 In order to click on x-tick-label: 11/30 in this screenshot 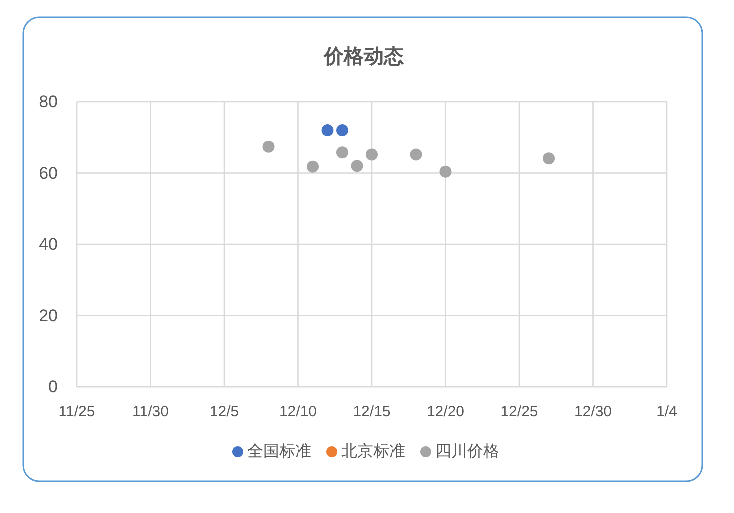, I will do `click(150, 412)`.